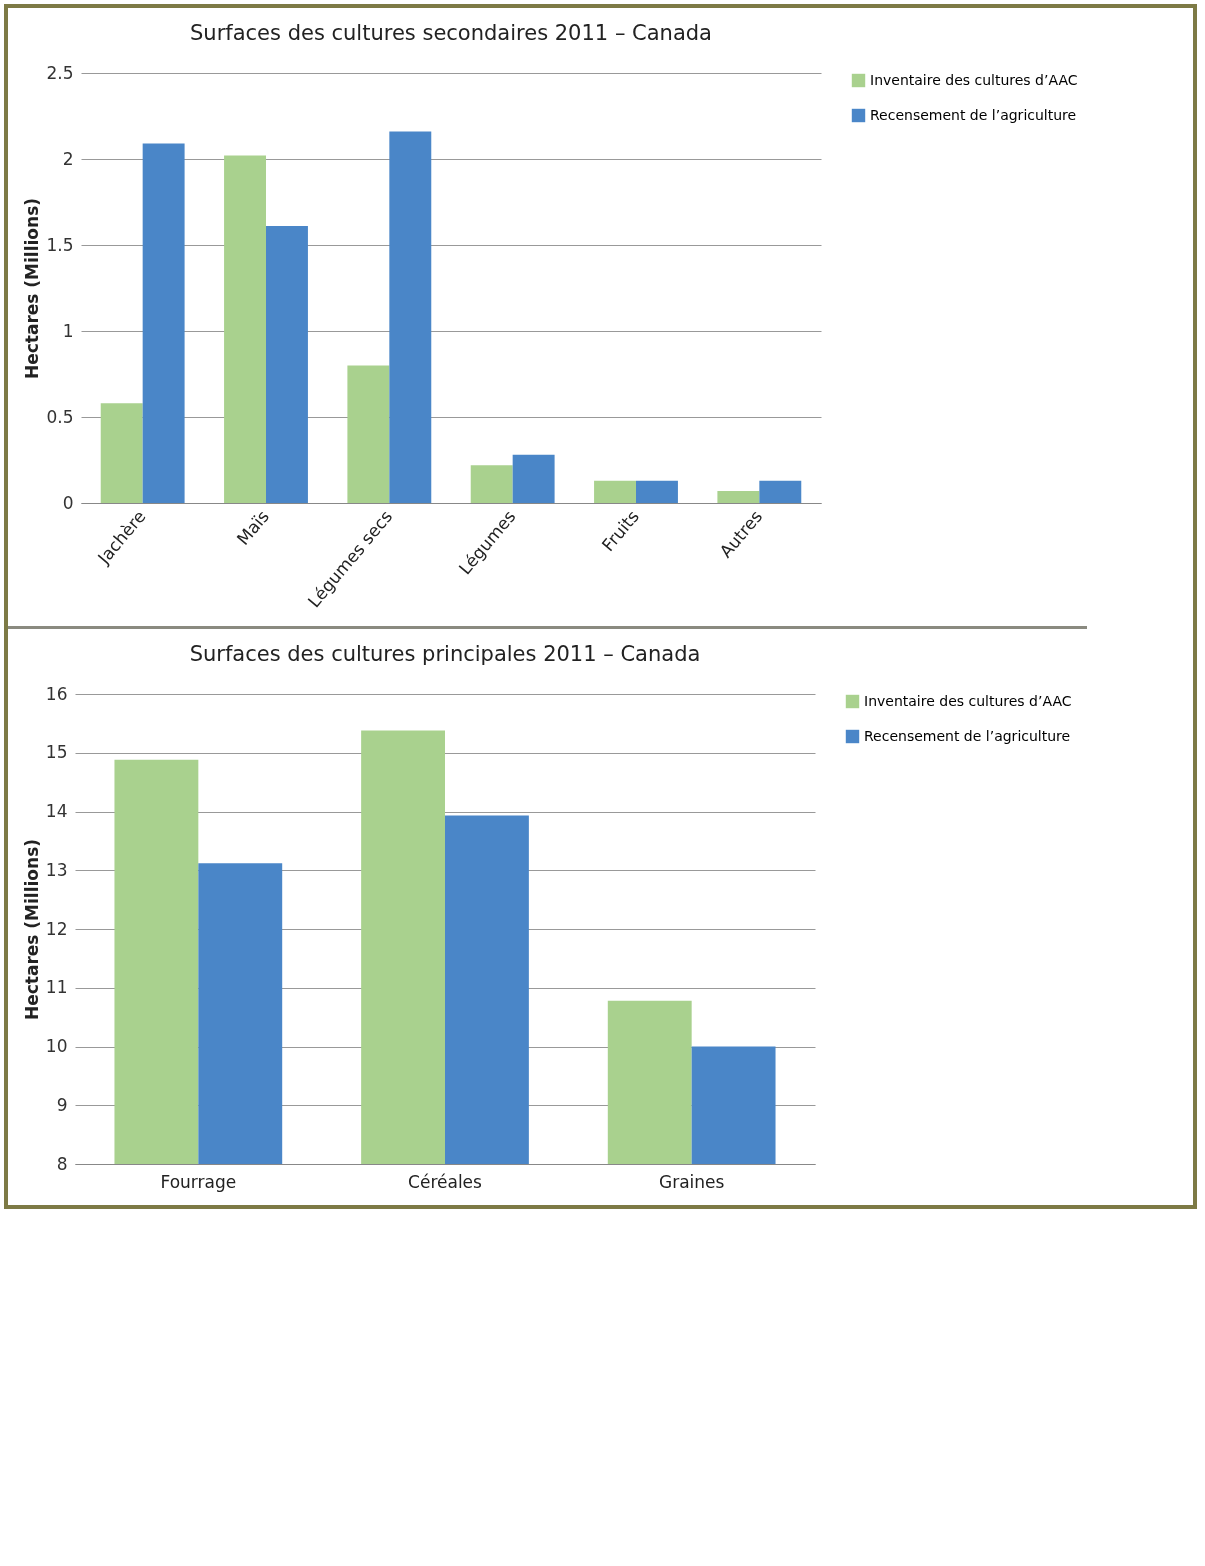 This screenshot has height=1566, width=1205. I want to click on y-tick-label: 1.5, so click(60, 244).